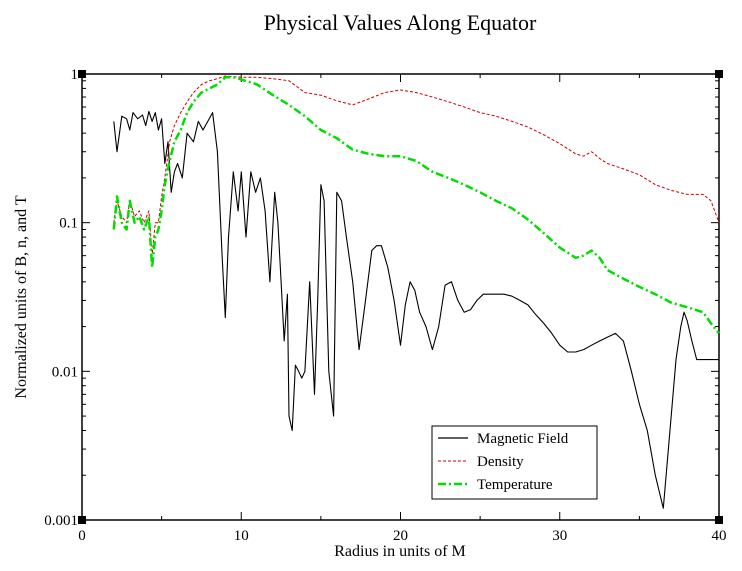 The height and width of the screenshot is (571, 742). Describe the element at coordinates (559, 536) in the screenshot. I see `x-tick-label: 30` at that location.